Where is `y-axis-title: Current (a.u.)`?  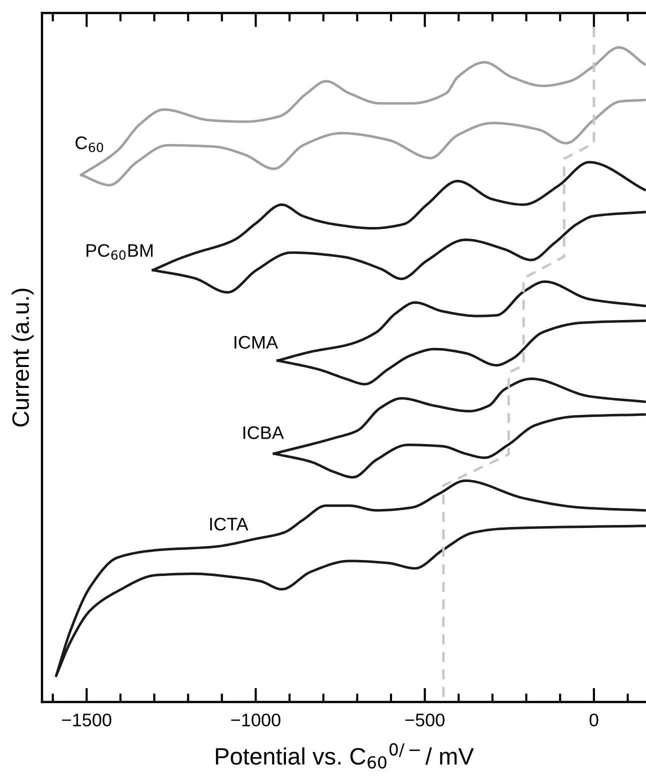 y-axis-title: Current (a.u.) is located at coordinates (23, 357).